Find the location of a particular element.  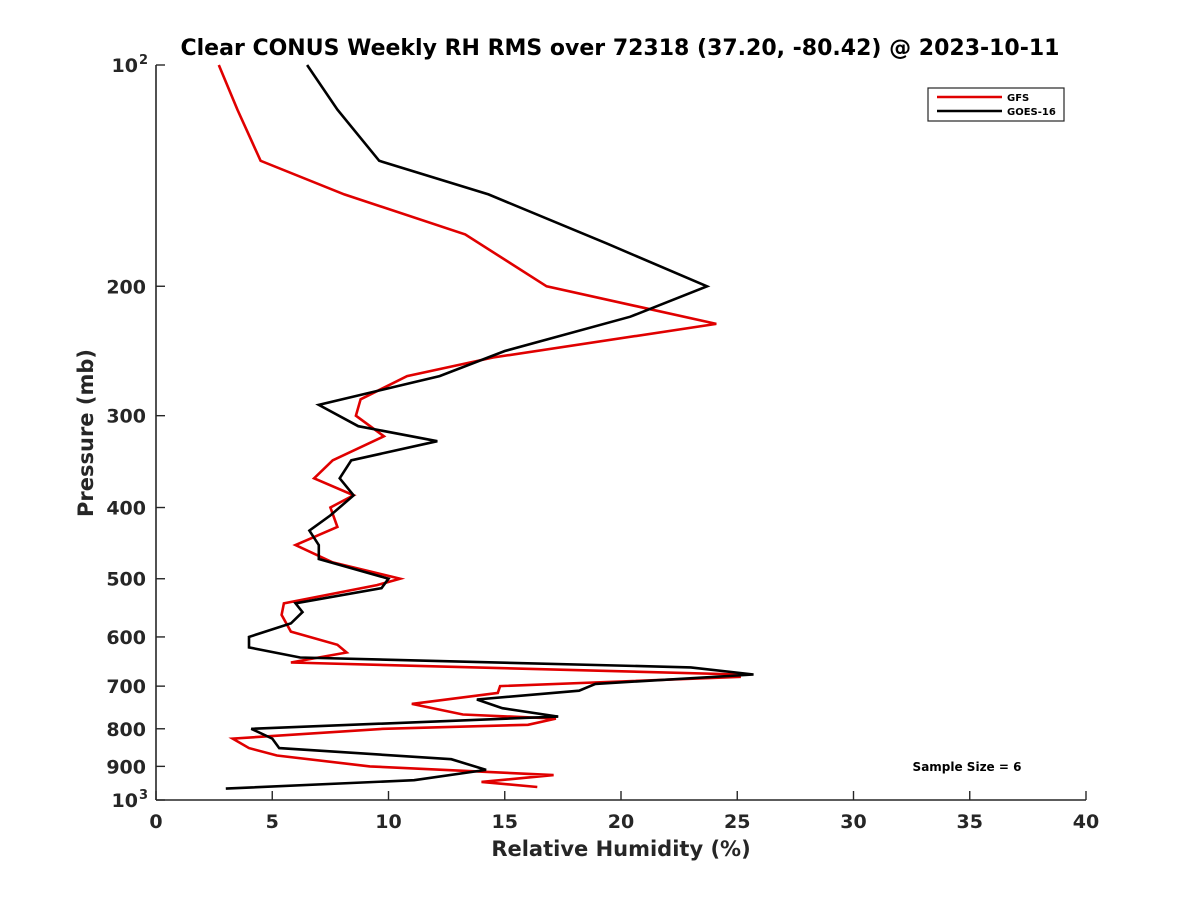

y-tick-label: 800 is located at coordinates (126, 730).